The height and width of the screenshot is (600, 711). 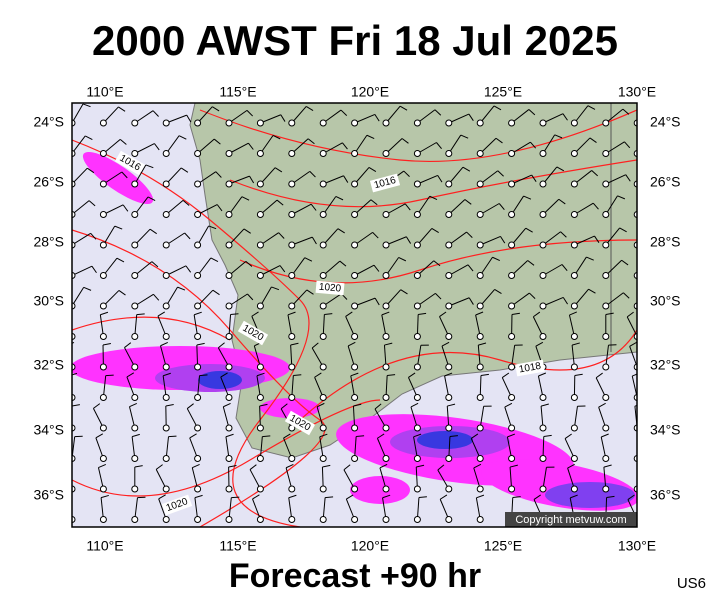 I want to click on lat-label: 36°S, so click(x=48, y=495).